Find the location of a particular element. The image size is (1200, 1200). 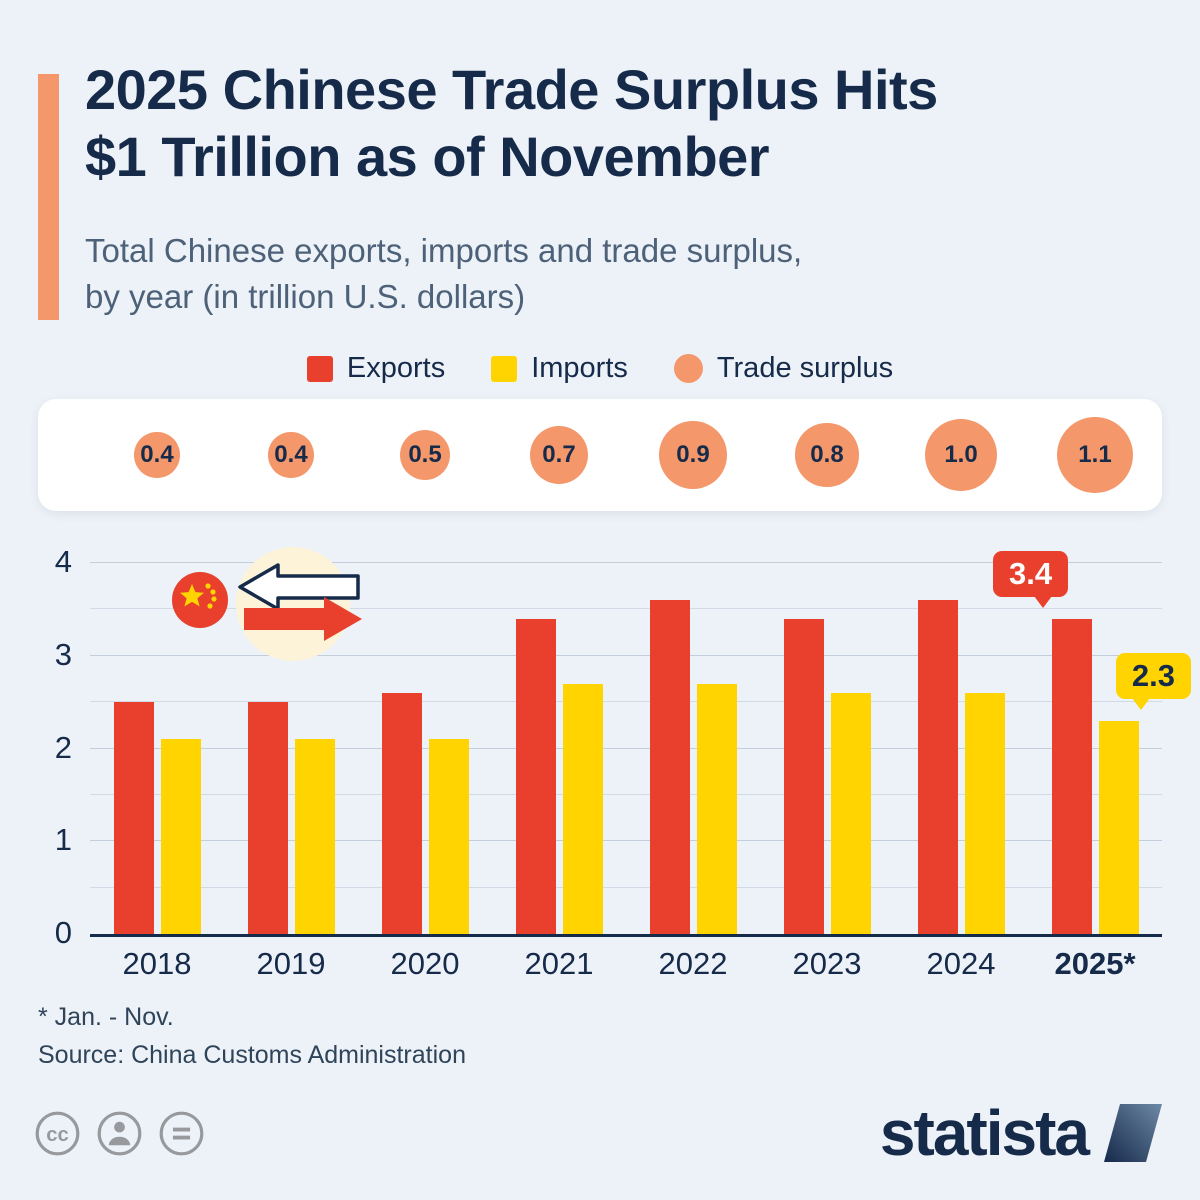

svg-text: cc is located at coordinates (57, 1135).